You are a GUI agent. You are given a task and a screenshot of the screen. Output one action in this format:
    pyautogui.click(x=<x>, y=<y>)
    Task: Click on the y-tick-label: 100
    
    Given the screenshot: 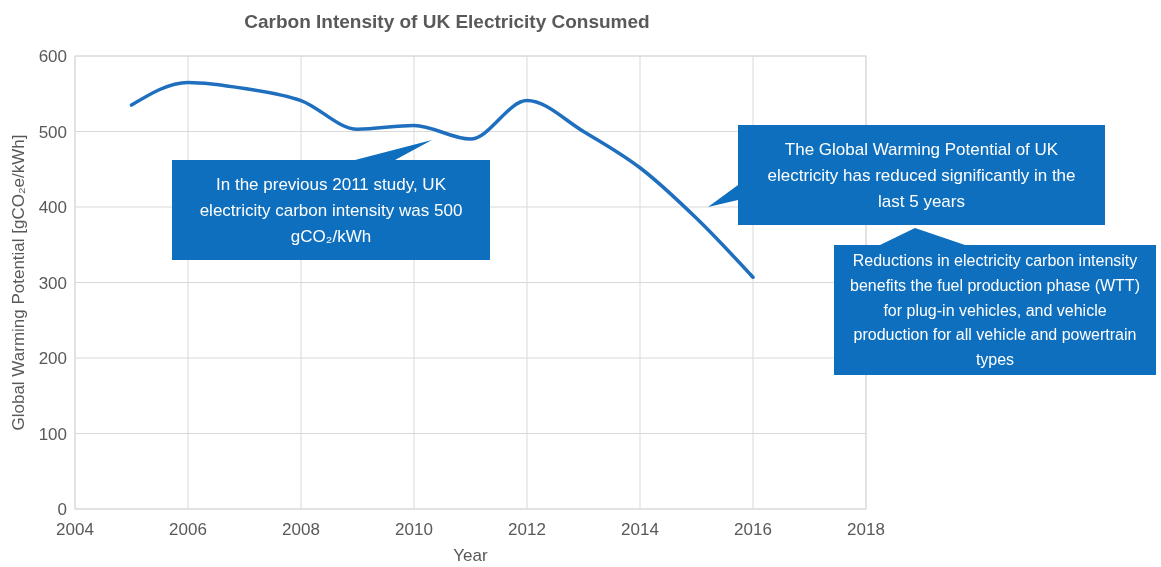 What is the action you would take?
    pyautogui.click(x=52, y=434)
    